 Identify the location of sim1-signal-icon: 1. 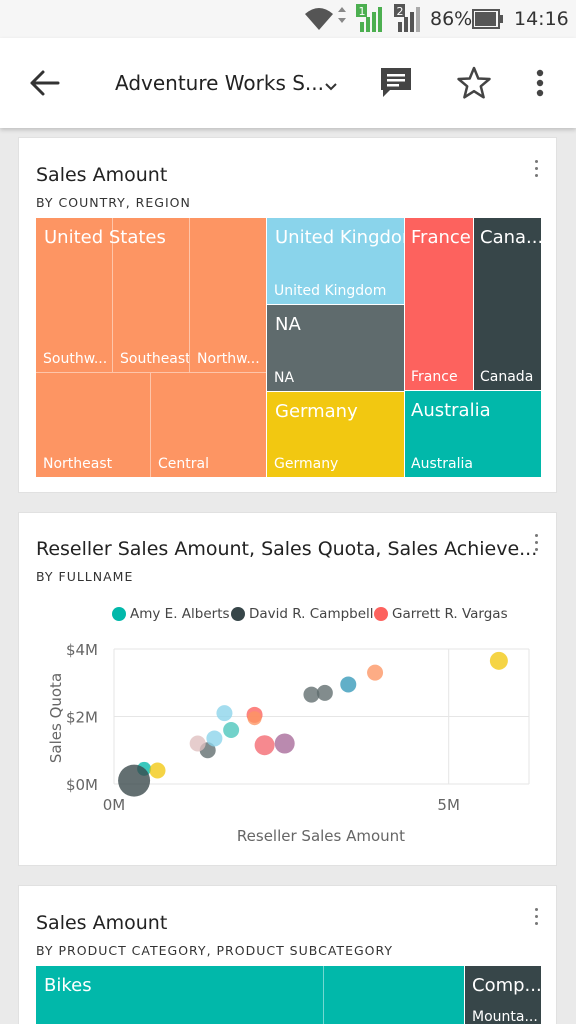
(369, 19).